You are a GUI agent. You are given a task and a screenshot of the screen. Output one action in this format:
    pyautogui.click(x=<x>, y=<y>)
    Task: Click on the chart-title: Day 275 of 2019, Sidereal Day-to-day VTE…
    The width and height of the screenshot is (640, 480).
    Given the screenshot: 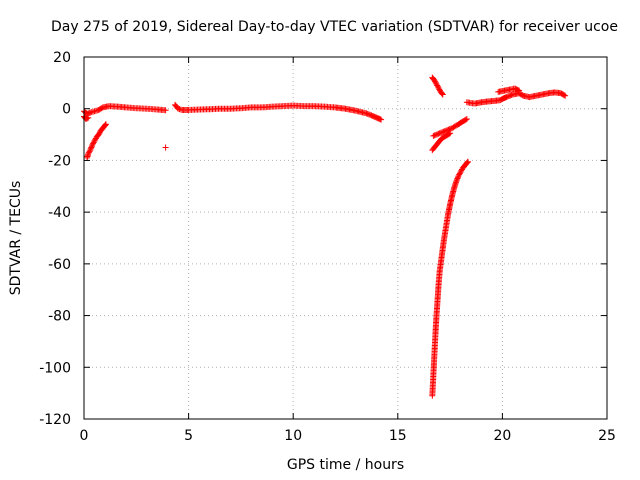 What is the action you would take?
    pyautogui.click(x=334, y=27)
    